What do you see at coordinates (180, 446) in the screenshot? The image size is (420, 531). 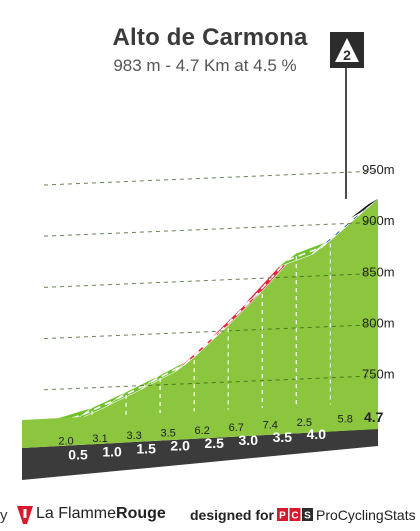 I see `x-tick-label-3: 2.0` at bounding box center [180, 446].